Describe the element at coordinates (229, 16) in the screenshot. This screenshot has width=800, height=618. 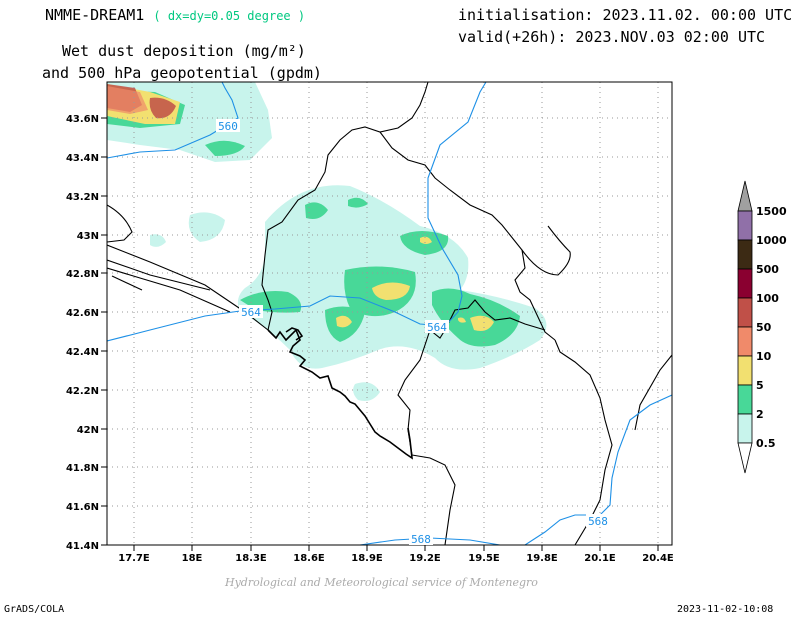
I see `resolution-label: ( dx=dy=0.05 degree )` at that location.